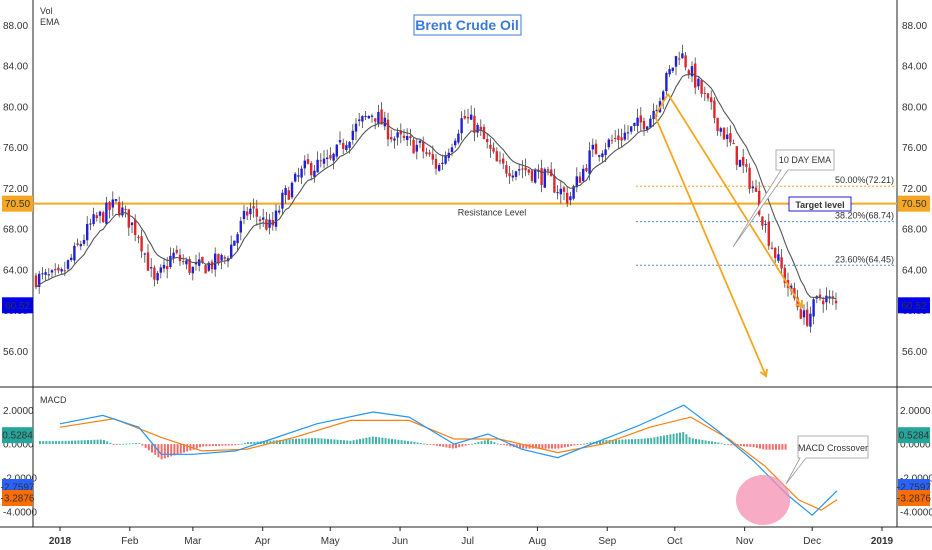 The width and height of the screenshot is (932, 550). Describe the element at coordinates (17, 498) in the screenshot. I see `macd-tag-left-bg` at that location.